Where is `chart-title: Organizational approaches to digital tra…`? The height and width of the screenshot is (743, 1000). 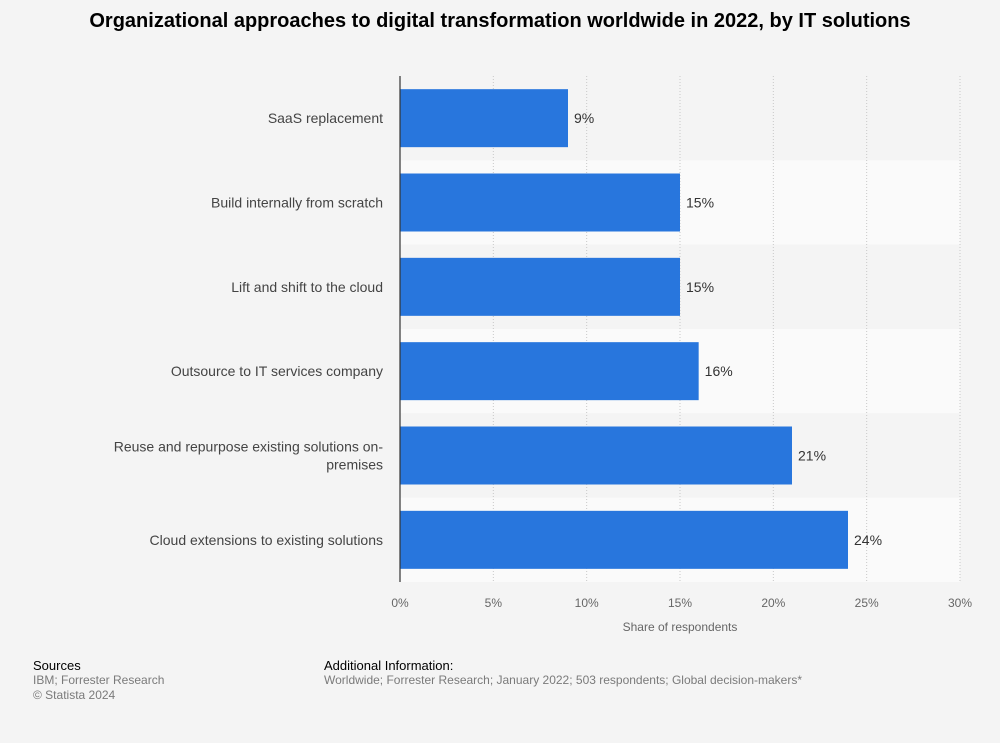
chart-title: Organizational approaches to digital tra… is located at coordinates (500, 21).